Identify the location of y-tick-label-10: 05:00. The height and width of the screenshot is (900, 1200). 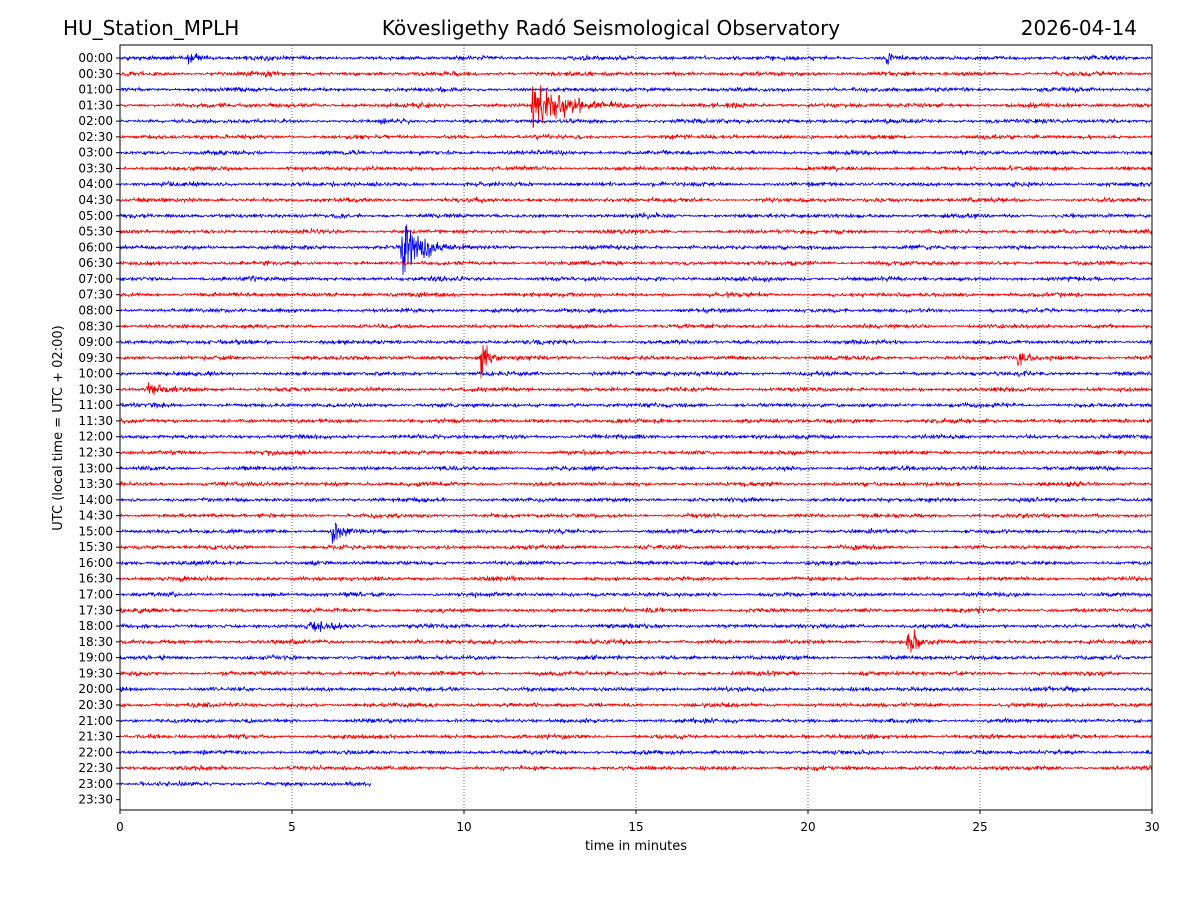
(95, 216).